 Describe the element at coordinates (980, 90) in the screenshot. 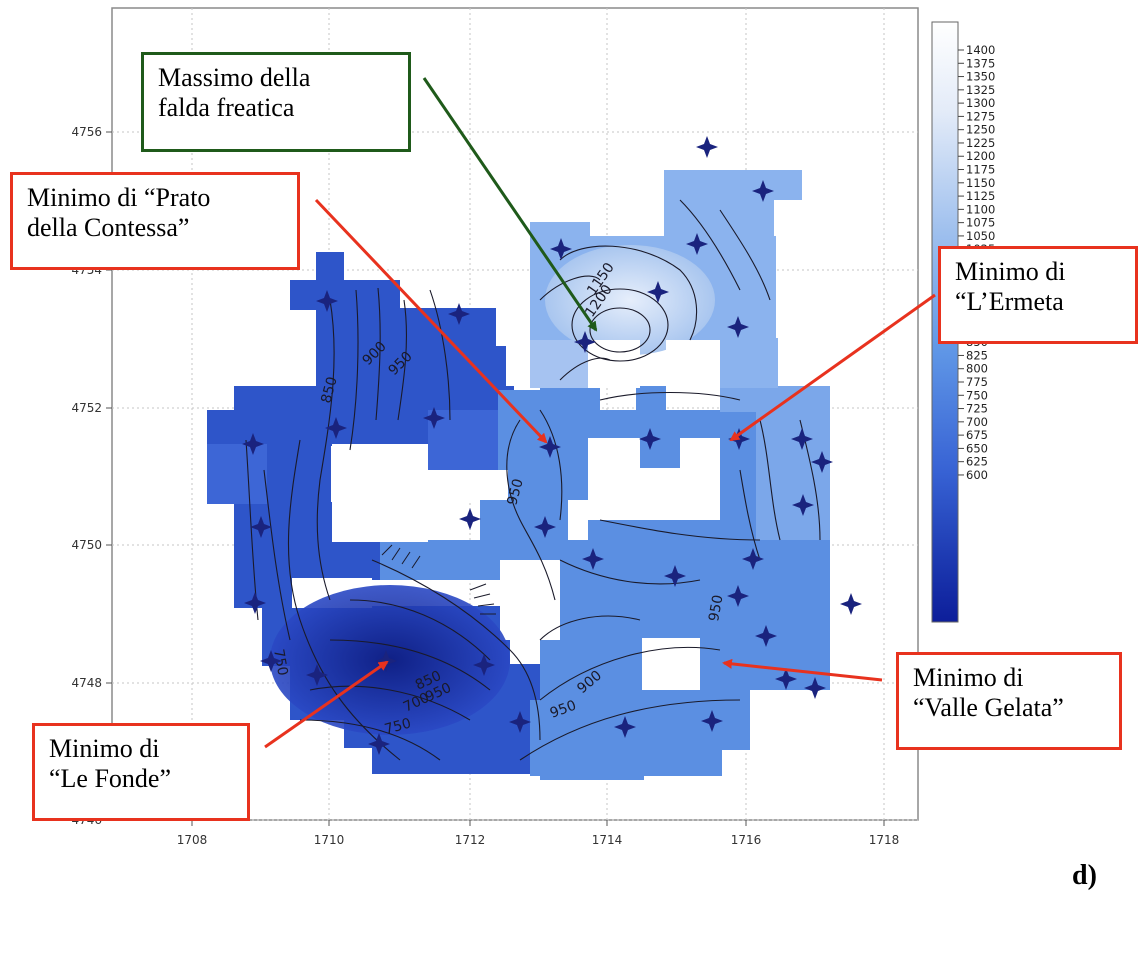

I see `colorbar-label: 1325` at that location.